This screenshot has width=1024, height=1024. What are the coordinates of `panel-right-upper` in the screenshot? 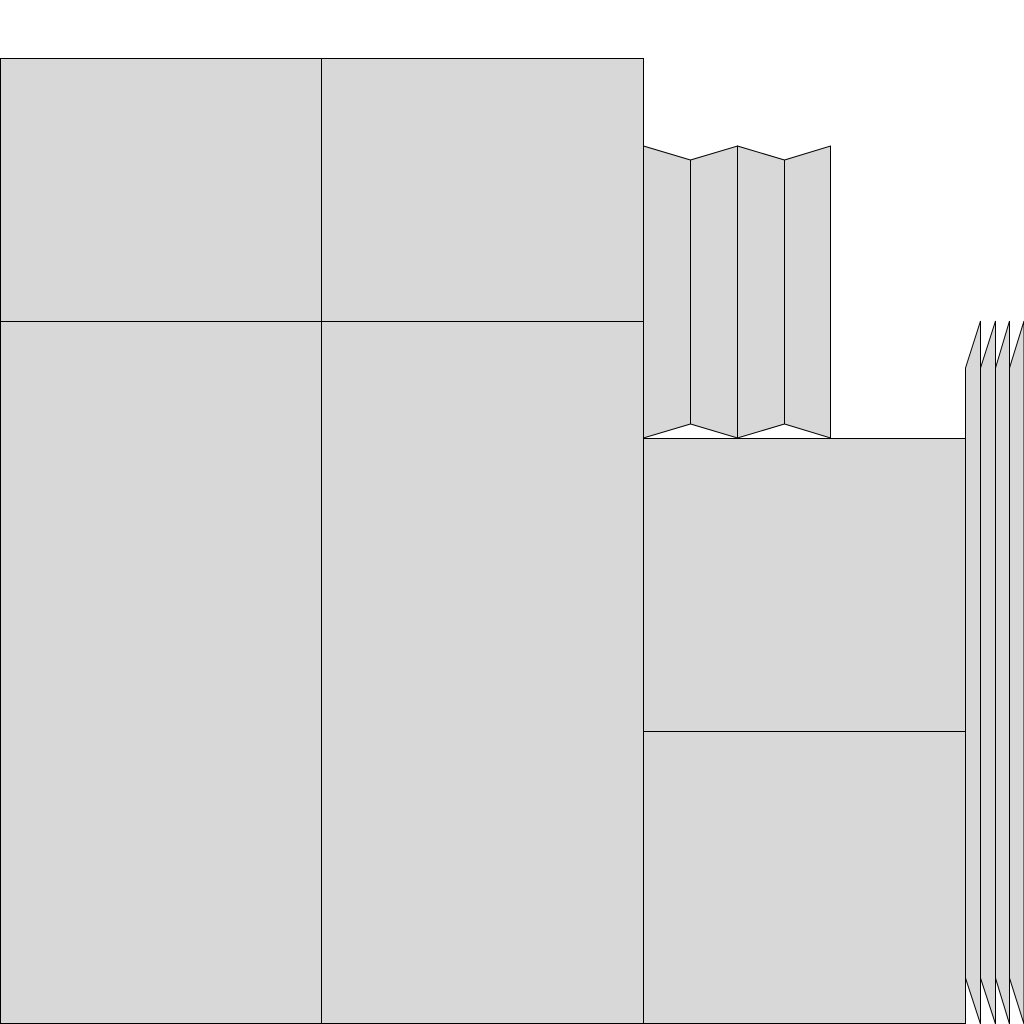 It's located at (804, 585).